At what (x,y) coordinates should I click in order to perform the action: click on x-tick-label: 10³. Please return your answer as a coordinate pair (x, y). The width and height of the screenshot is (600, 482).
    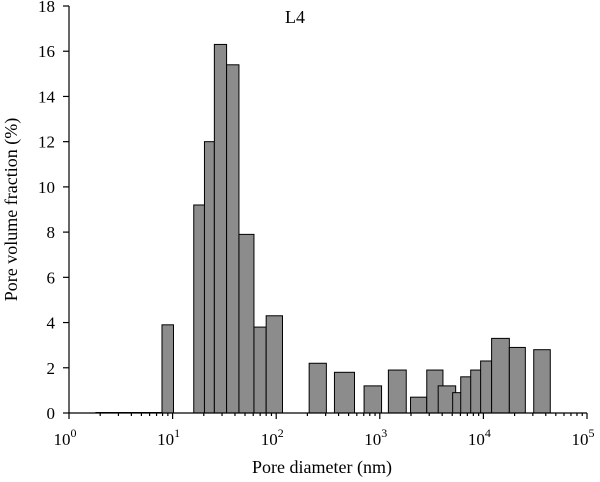
    Looking at the image, I should click on (375, 437).